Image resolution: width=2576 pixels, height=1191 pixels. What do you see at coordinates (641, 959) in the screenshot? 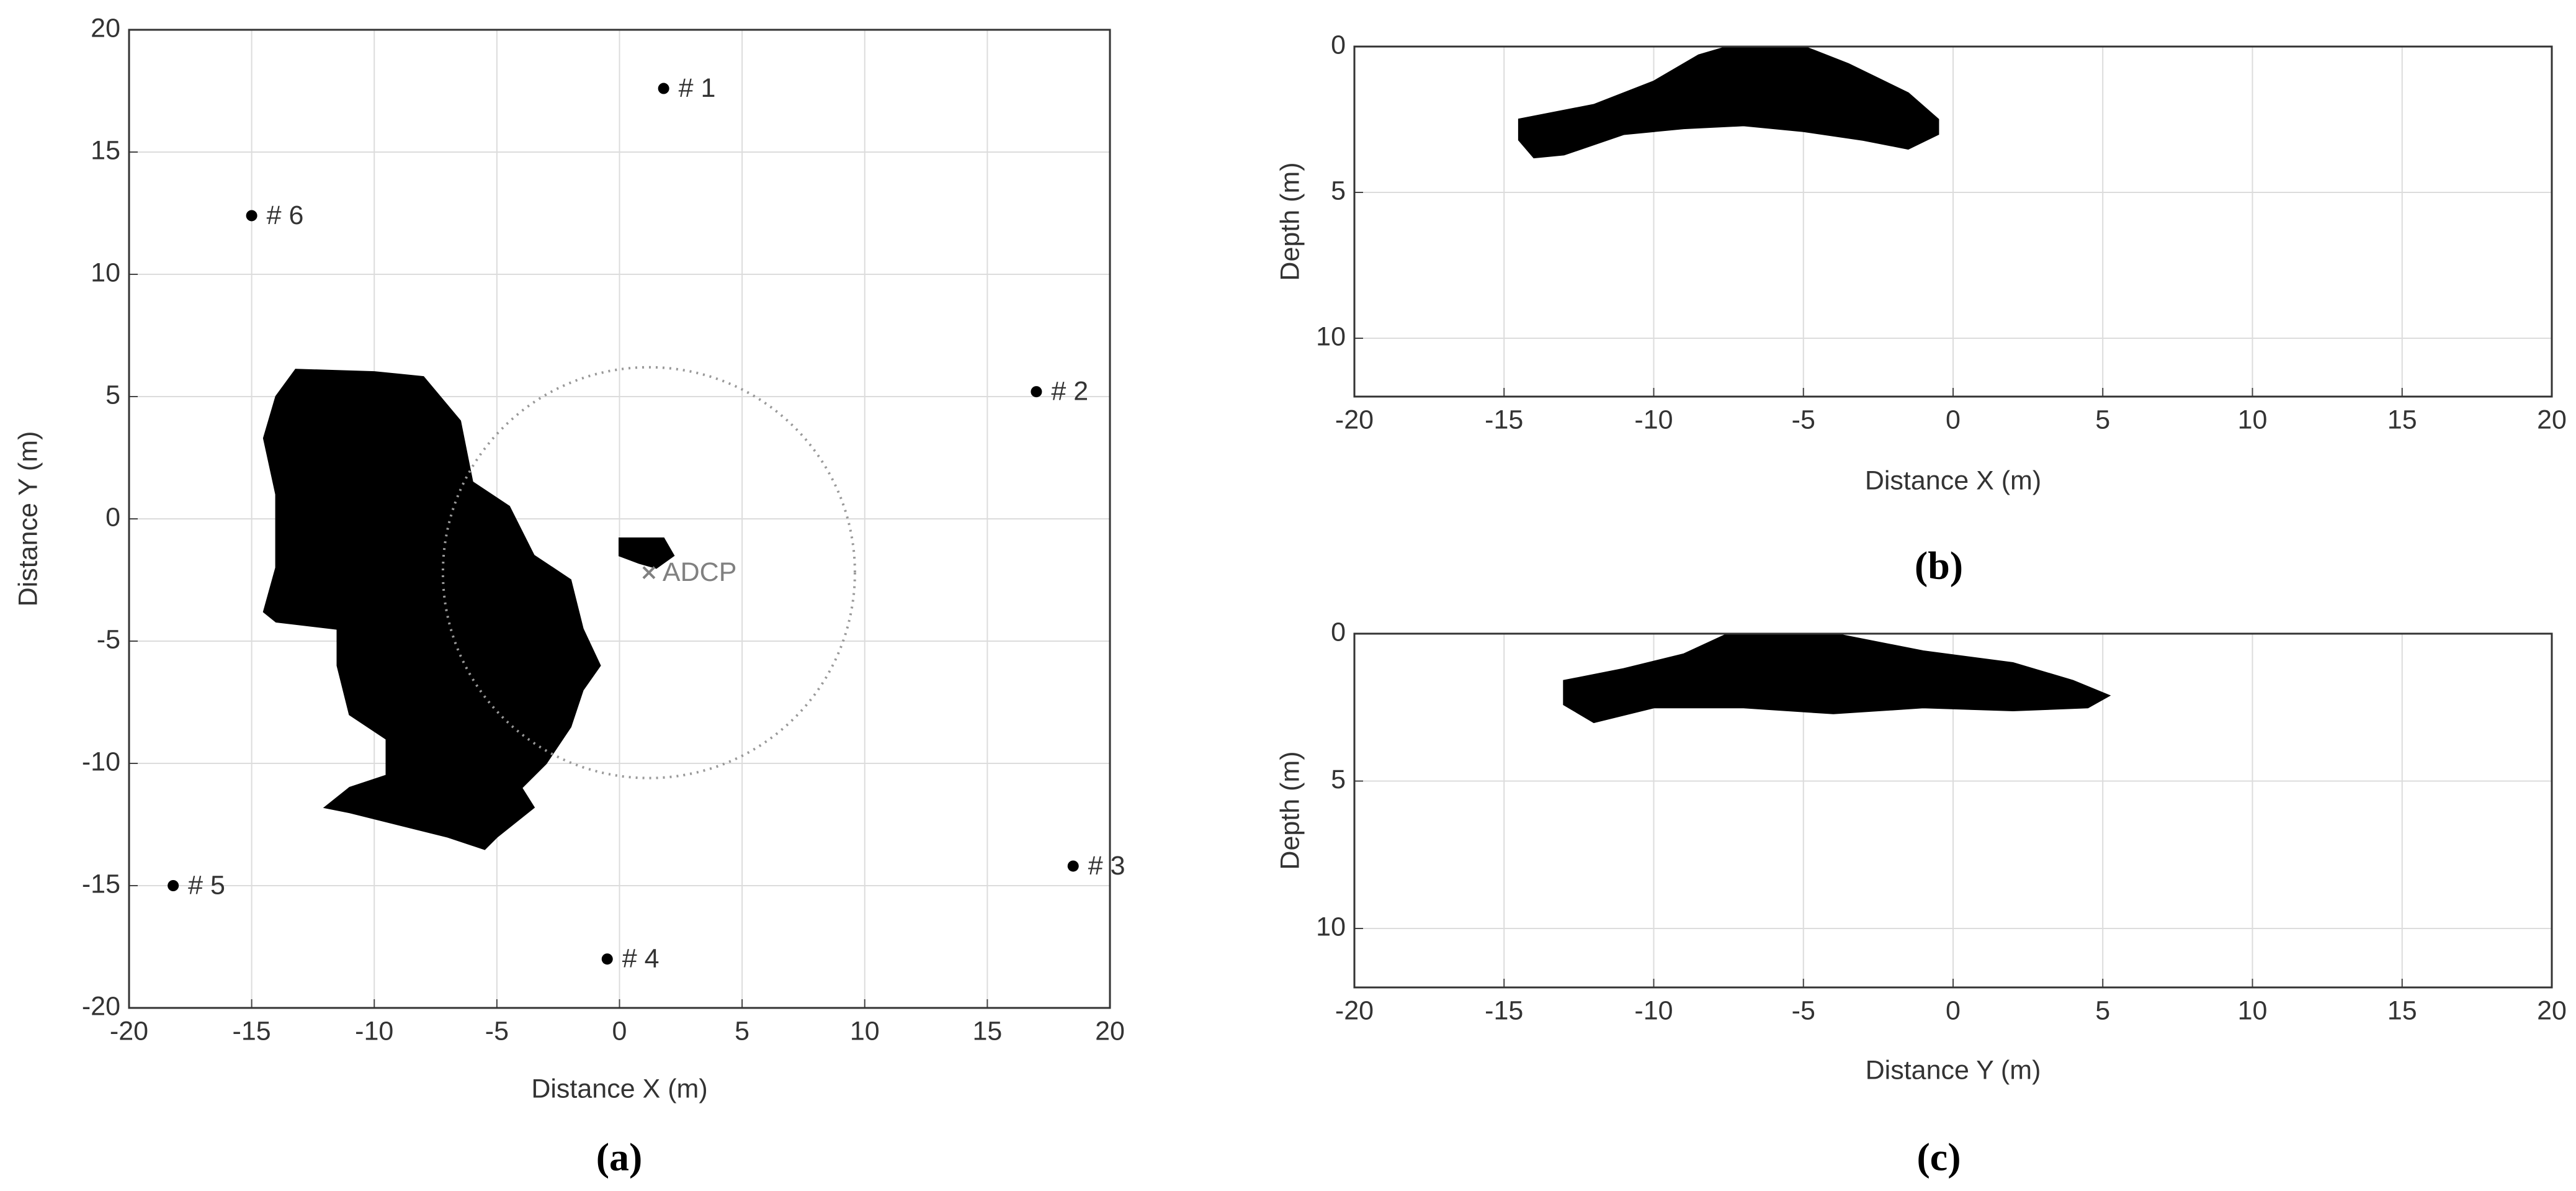
I see `station-label: # 4` at bounding box center [641, 959].